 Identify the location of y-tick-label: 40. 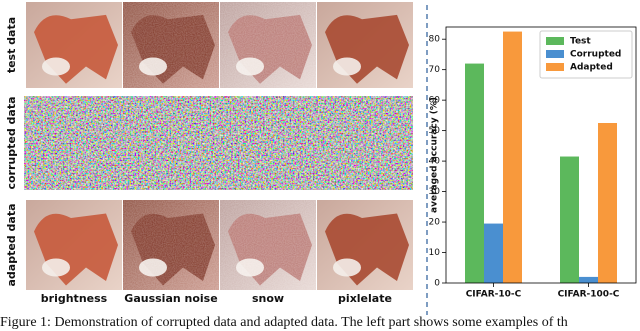
(435, 162).